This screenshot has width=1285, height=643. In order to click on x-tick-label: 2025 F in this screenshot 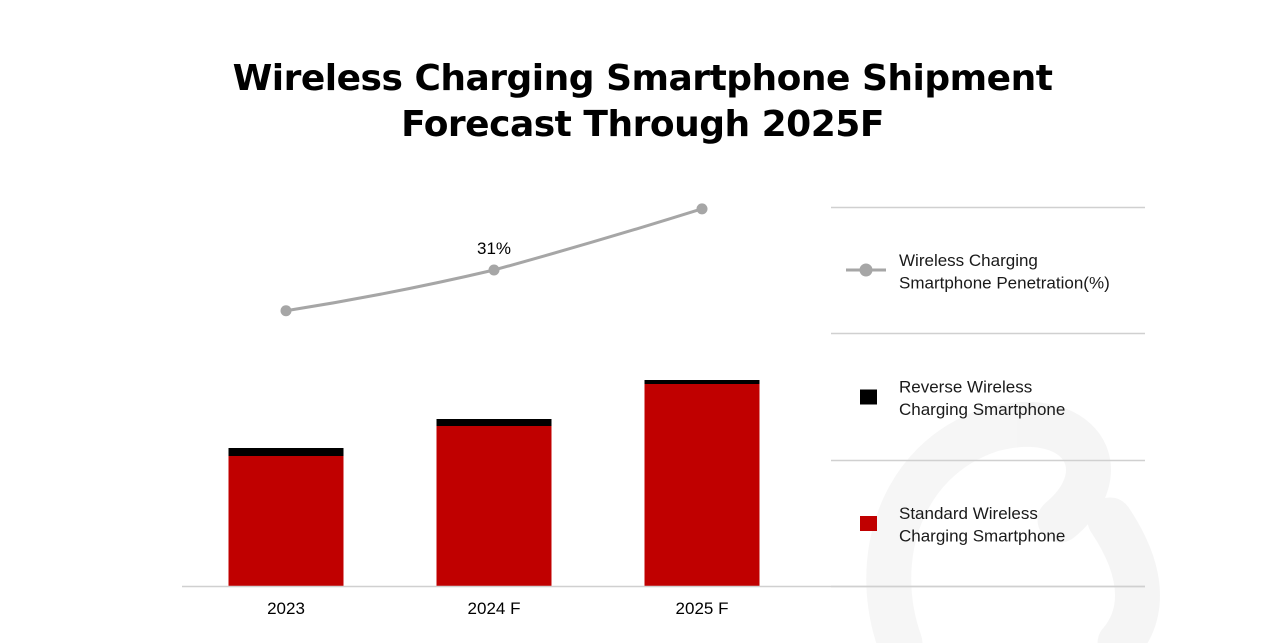, I will do `click(702, 608)`.